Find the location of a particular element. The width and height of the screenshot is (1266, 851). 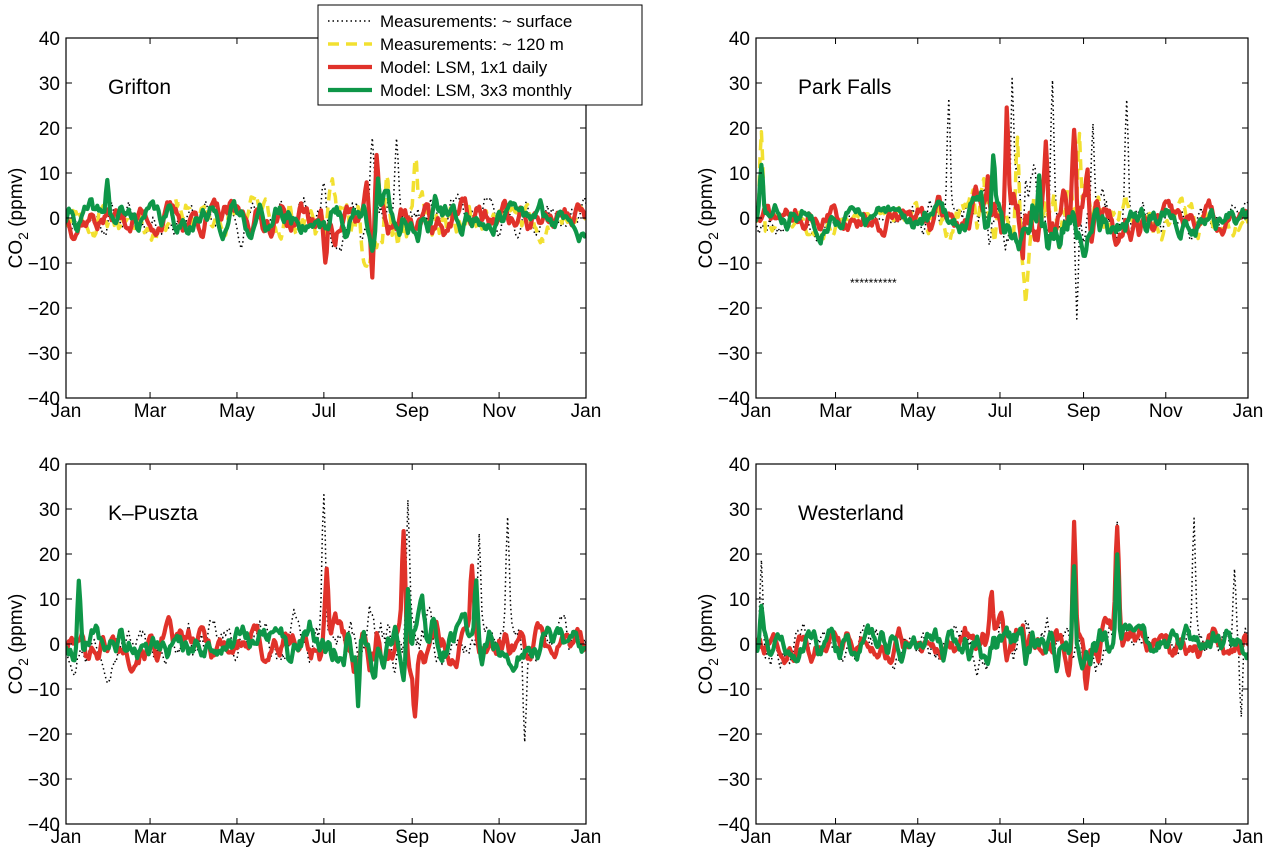

legend-entry-label: Measurements: ~ surface is located at coordinates (476, 21).